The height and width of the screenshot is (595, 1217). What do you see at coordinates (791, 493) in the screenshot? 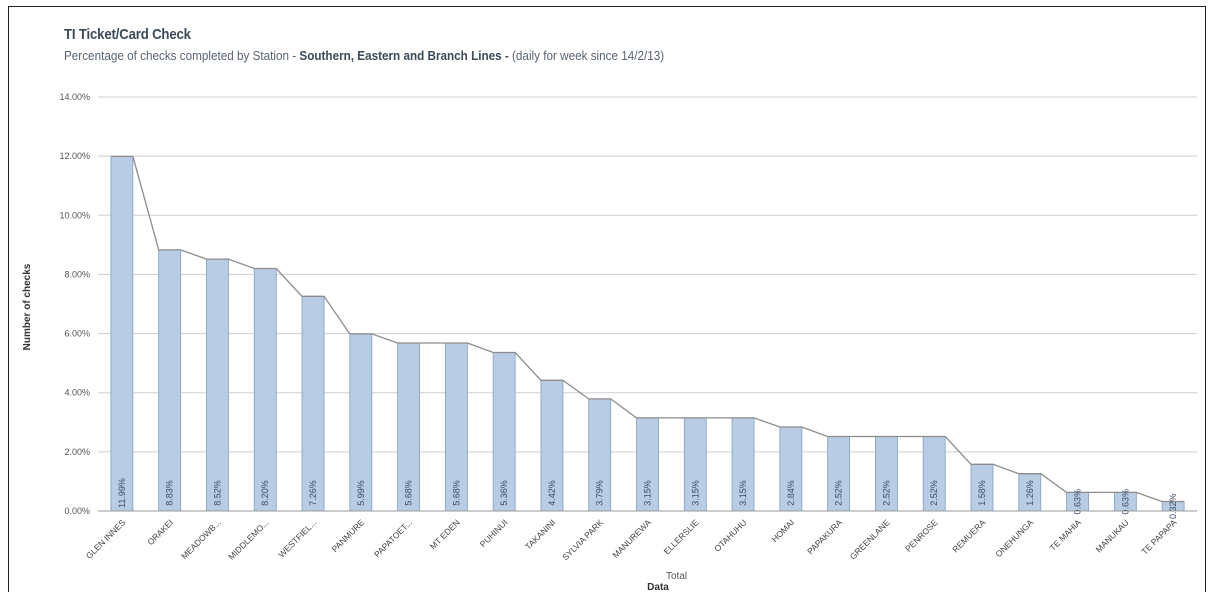
I see `data-label: 2.84%` at bounding box center [791, 493].